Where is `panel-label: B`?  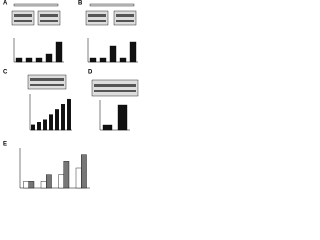
panel-label: B is located at coordinates (80, 4).